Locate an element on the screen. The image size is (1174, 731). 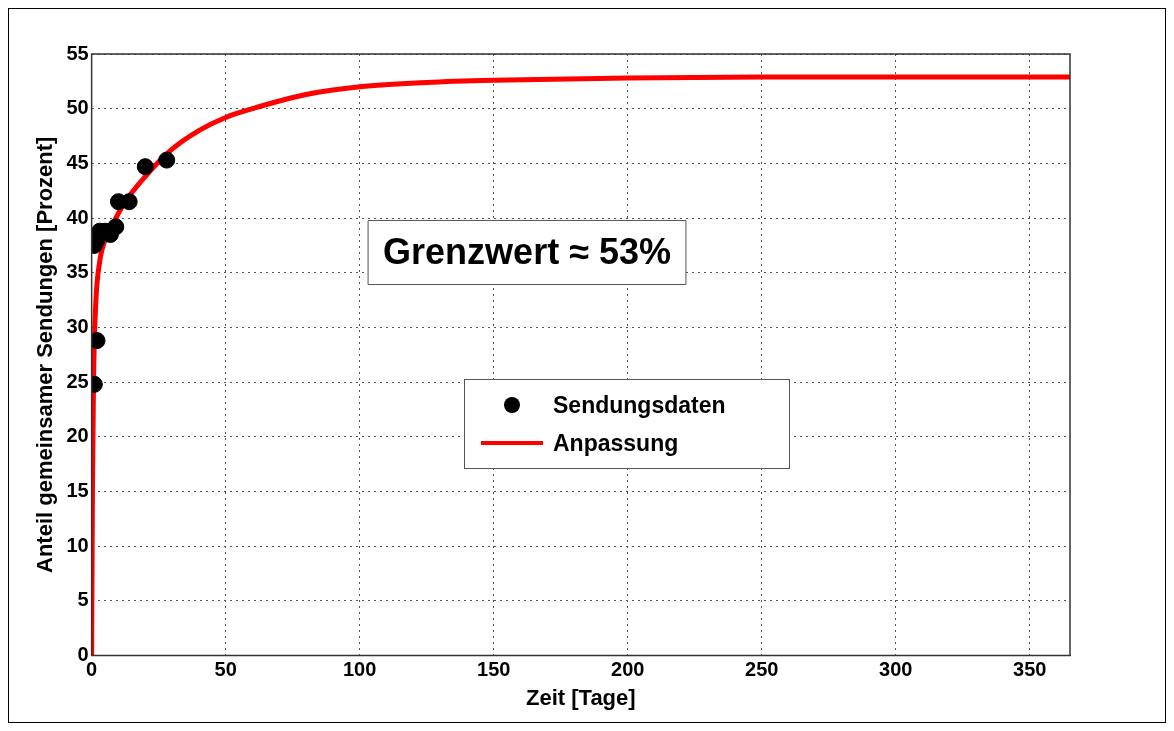
x-tick-label: 100 is located at coordinates (360, 669).